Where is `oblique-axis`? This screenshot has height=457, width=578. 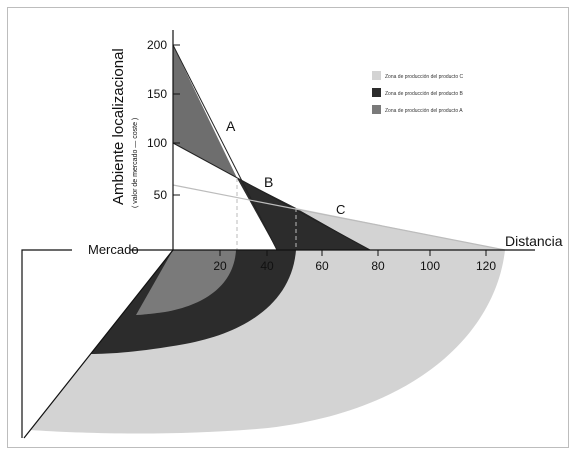
oblique-axis is located at coordinates (98, 344).